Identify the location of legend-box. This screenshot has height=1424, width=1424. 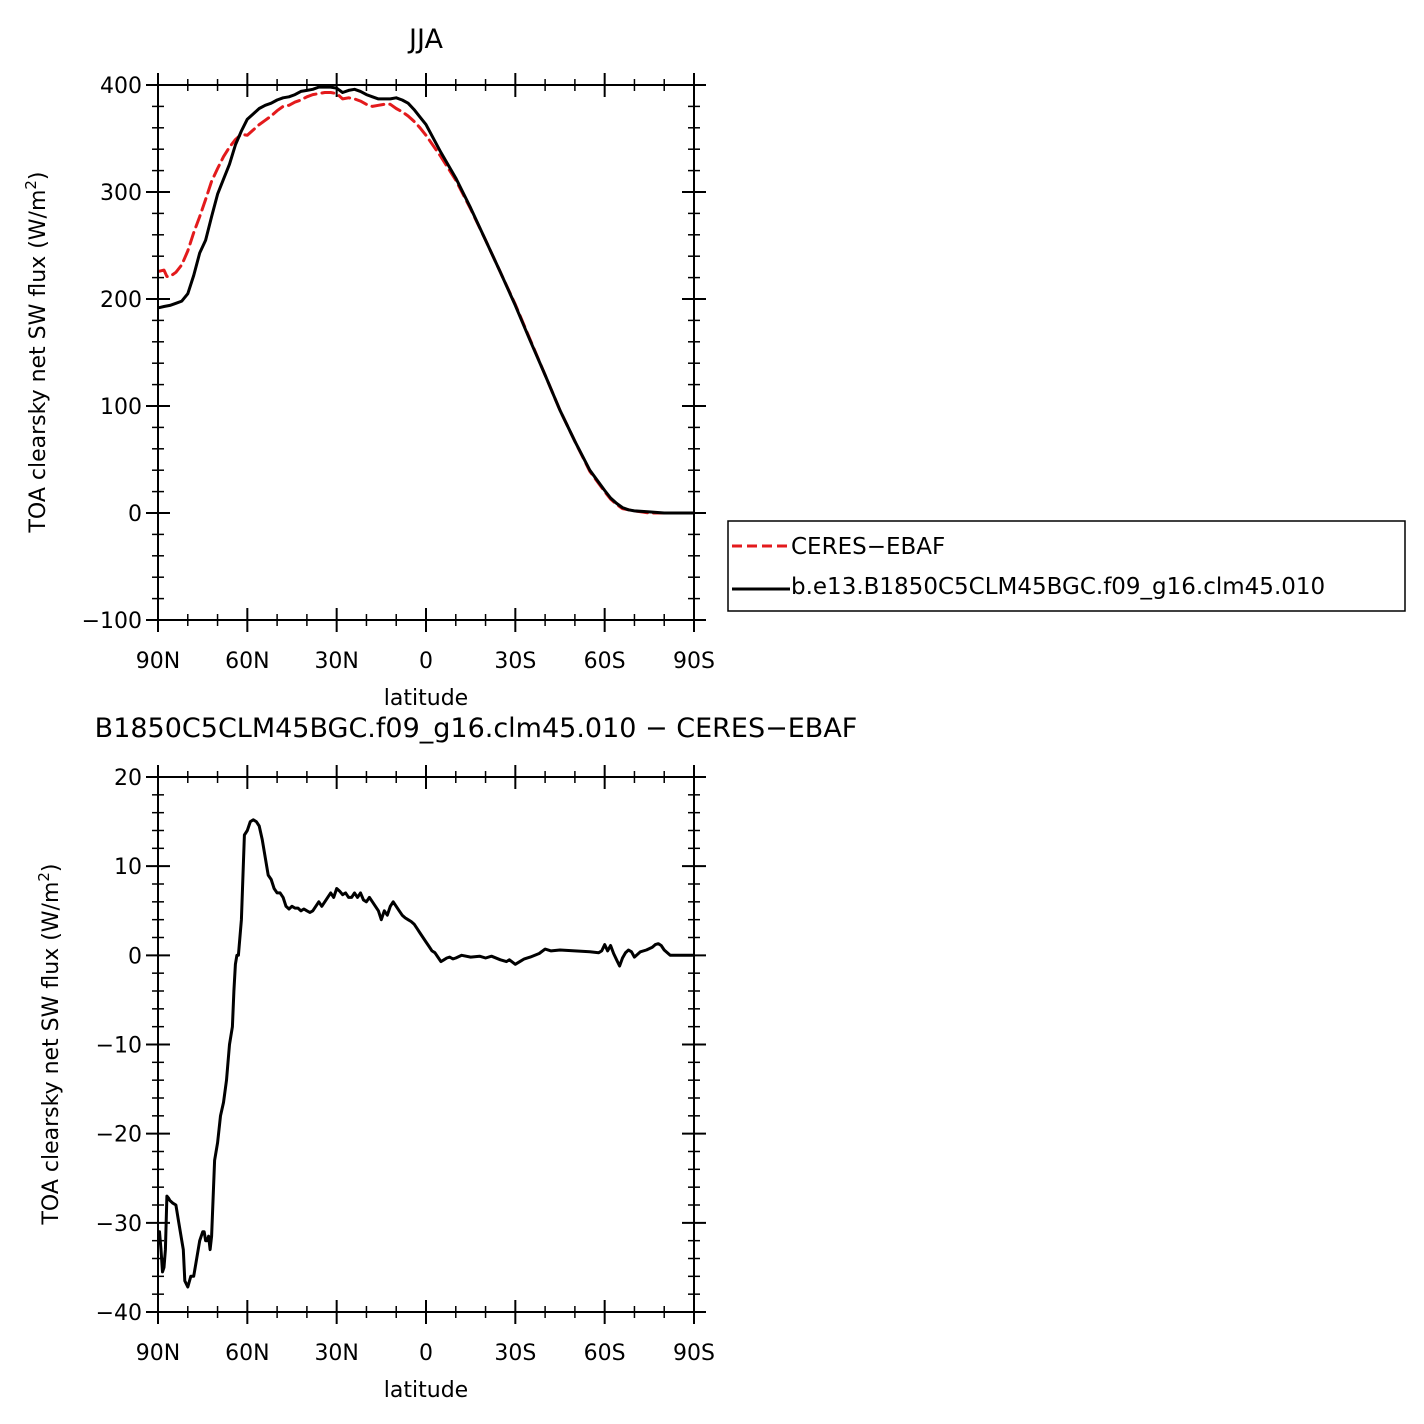
(1066, 566).